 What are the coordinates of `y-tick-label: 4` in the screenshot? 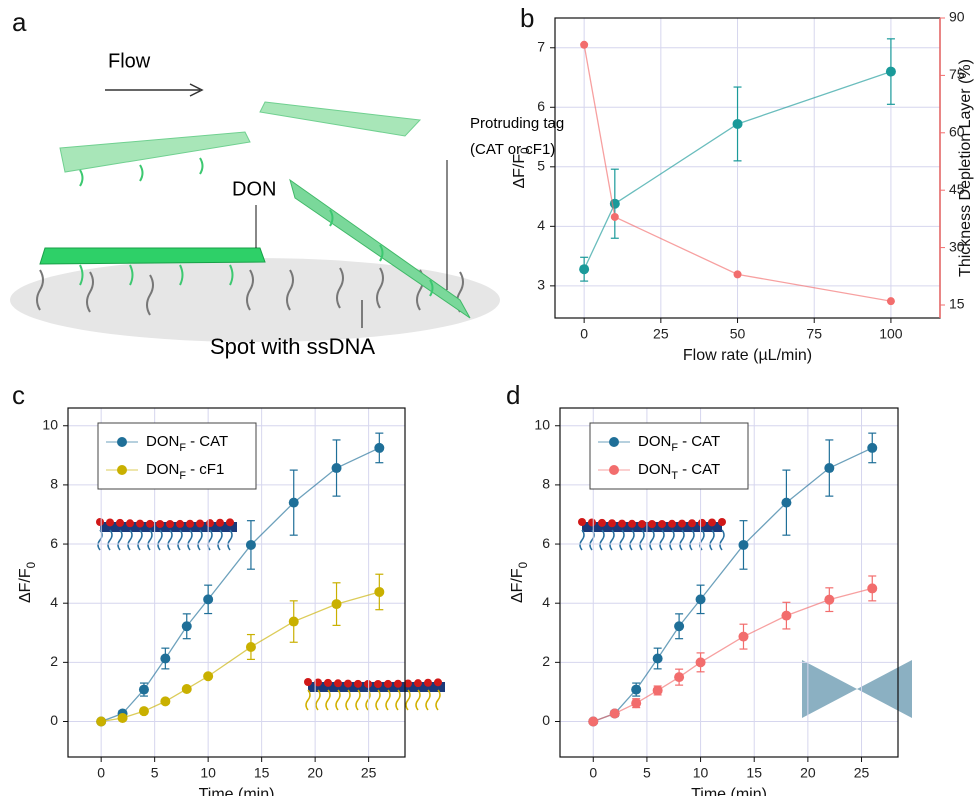 It's located at (541, 225).